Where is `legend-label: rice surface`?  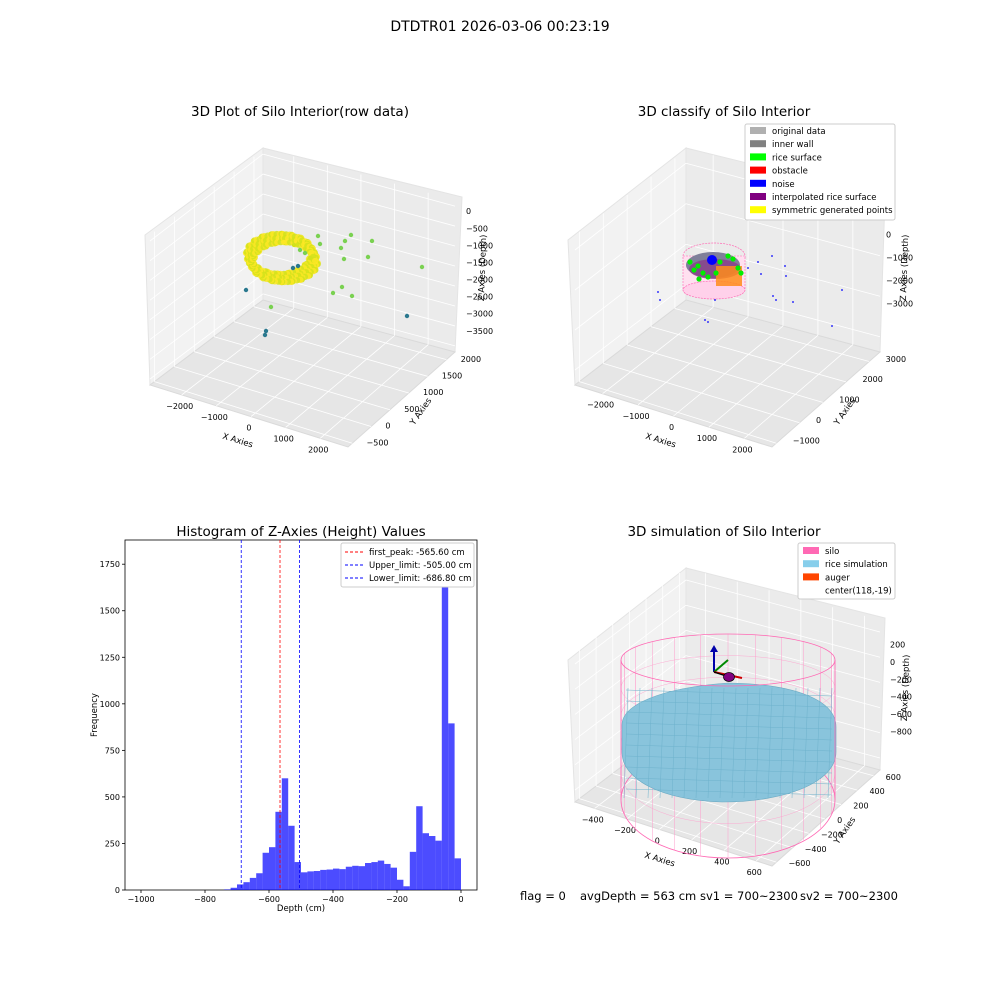
legend-label: rice surface is located at coordinates (797, 158).